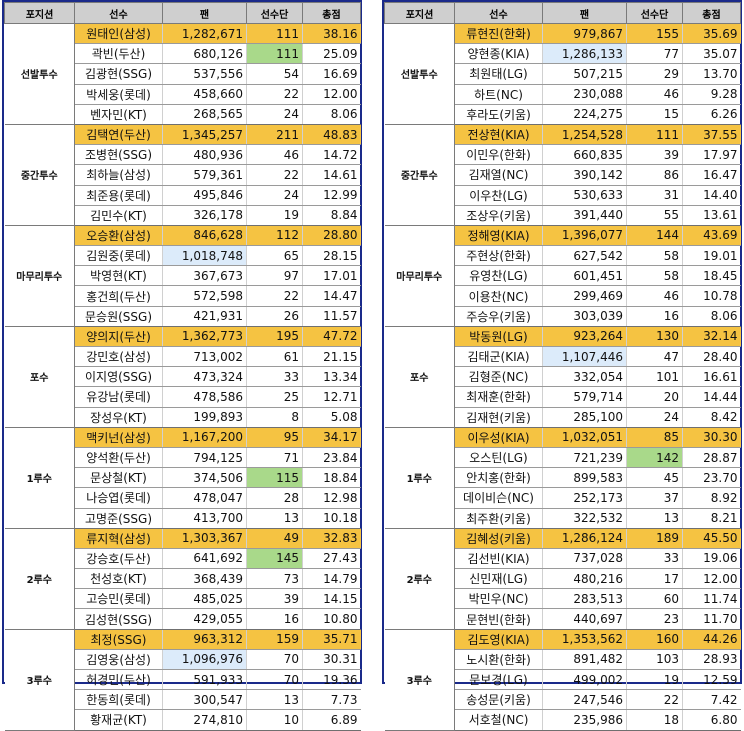 The height and width of the screenshot is (731, 744). What do you see at coordinates (584, 639) in the screenshot?
I see `fan-votes-cell: 1,353,562` at bounding box center [584, 639].